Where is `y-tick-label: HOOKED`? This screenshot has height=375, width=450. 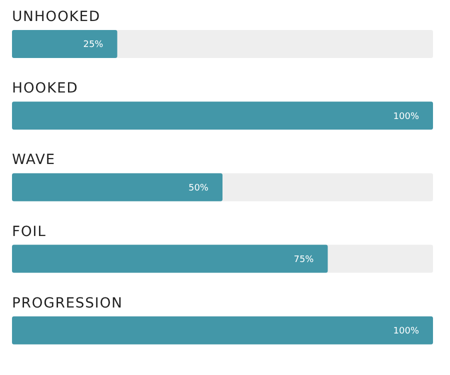 y-tick-label: HOOKED is located at coordinates (45, 88).